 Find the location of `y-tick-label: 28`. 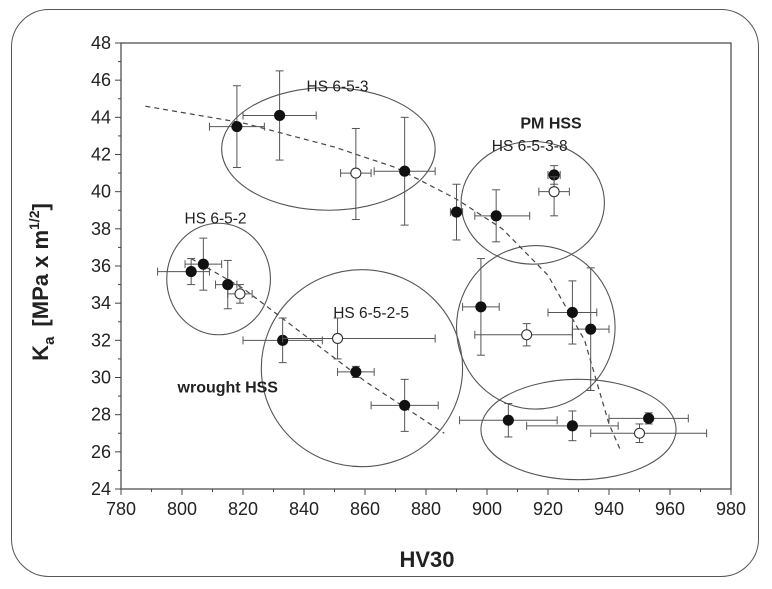

y-tick-label: 28 is located at coordinates (101, 415).